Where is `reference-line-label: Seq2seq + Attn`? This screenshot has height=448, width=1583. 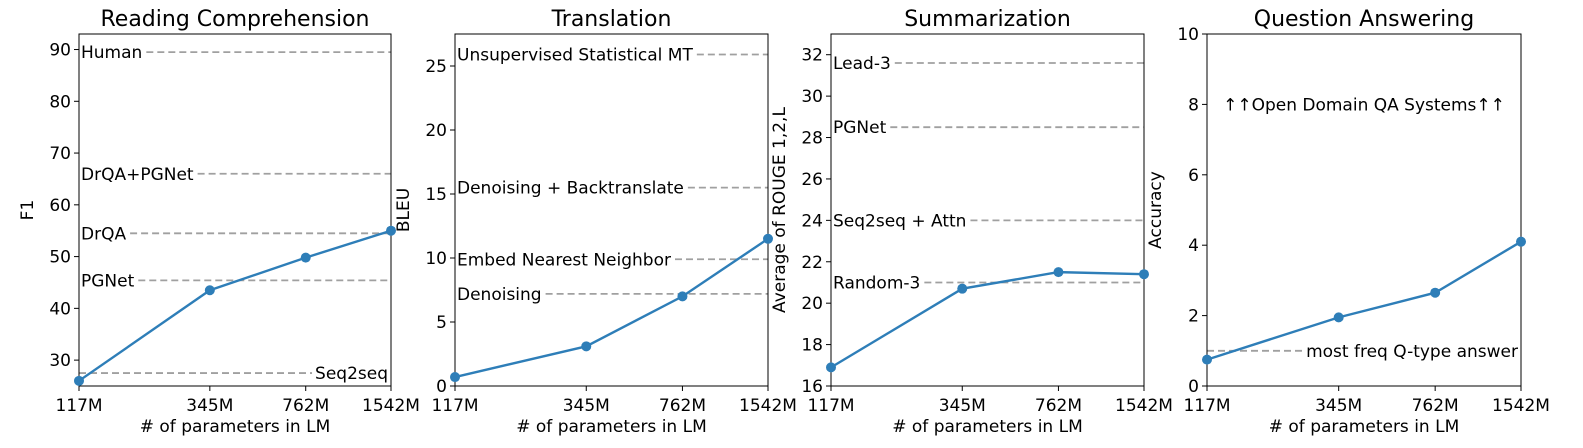 reference-line-label: Seq2seq + Attn is located at coordinates (899, 221).